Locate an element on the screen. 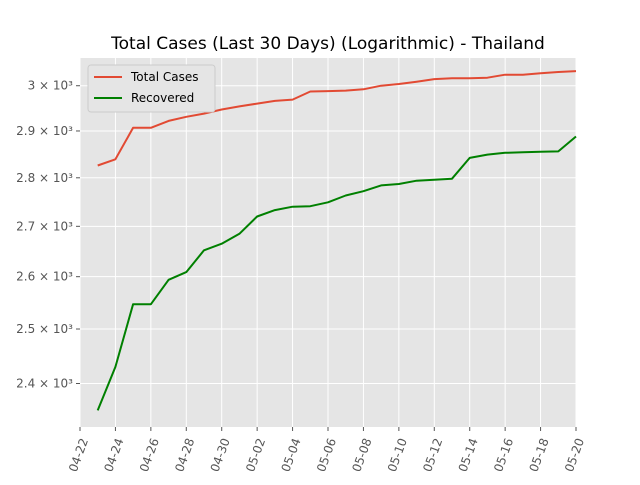 The image size is (640, 485). y-tick-label: 3 × 10³ is located at coordinates (51, 86).